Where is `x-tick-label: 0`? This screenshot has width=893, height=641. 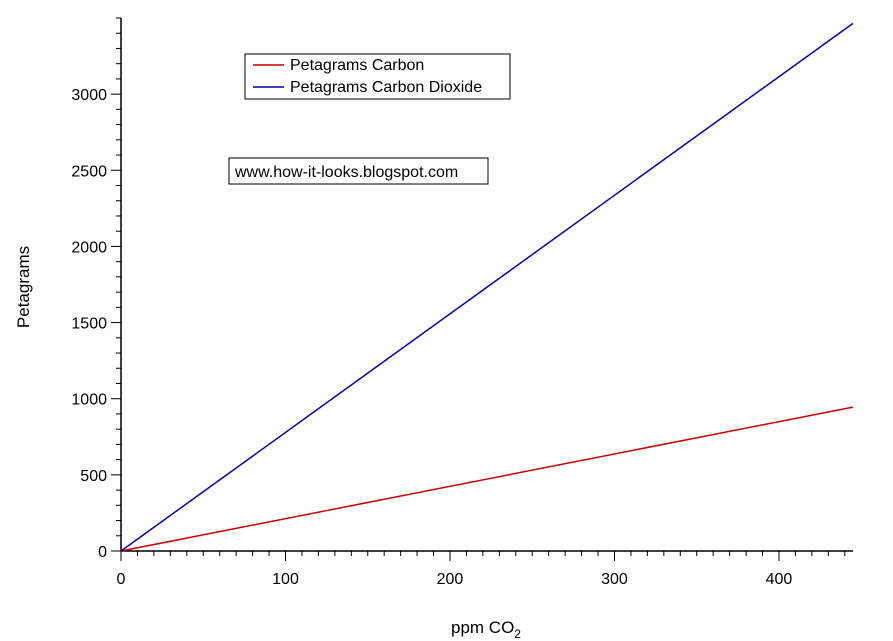 x-tick-label: 0 is located at coordinates (121, 579).